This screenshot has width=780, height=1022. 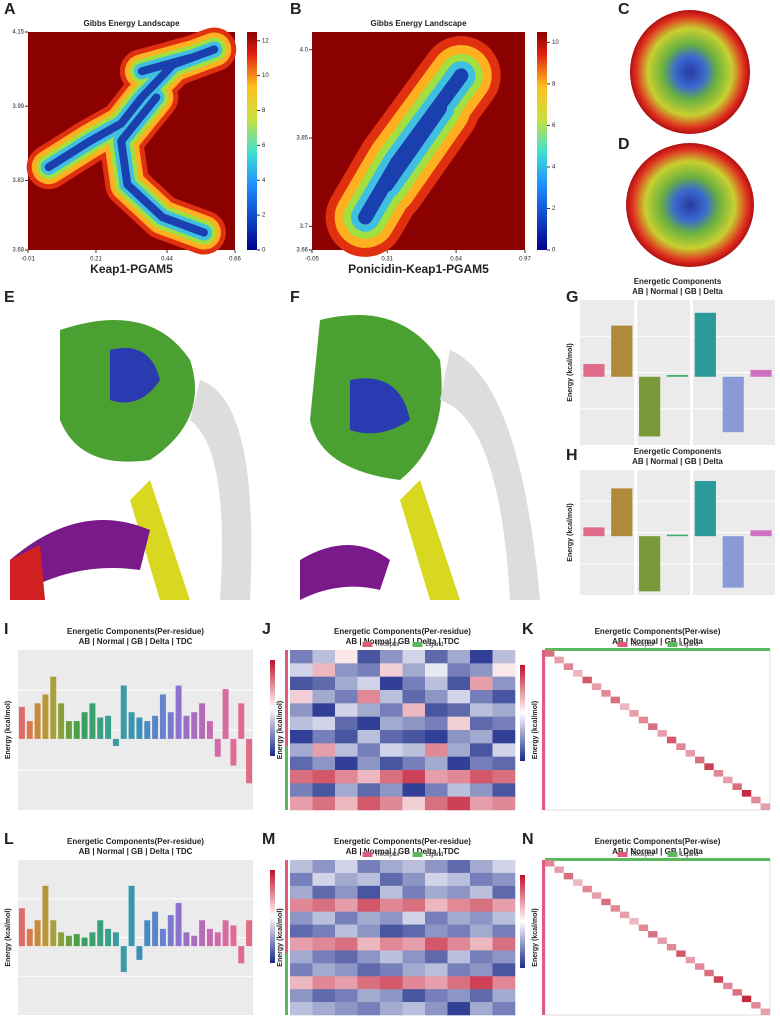 I want to click on row-group, so click(x=286, y=906).